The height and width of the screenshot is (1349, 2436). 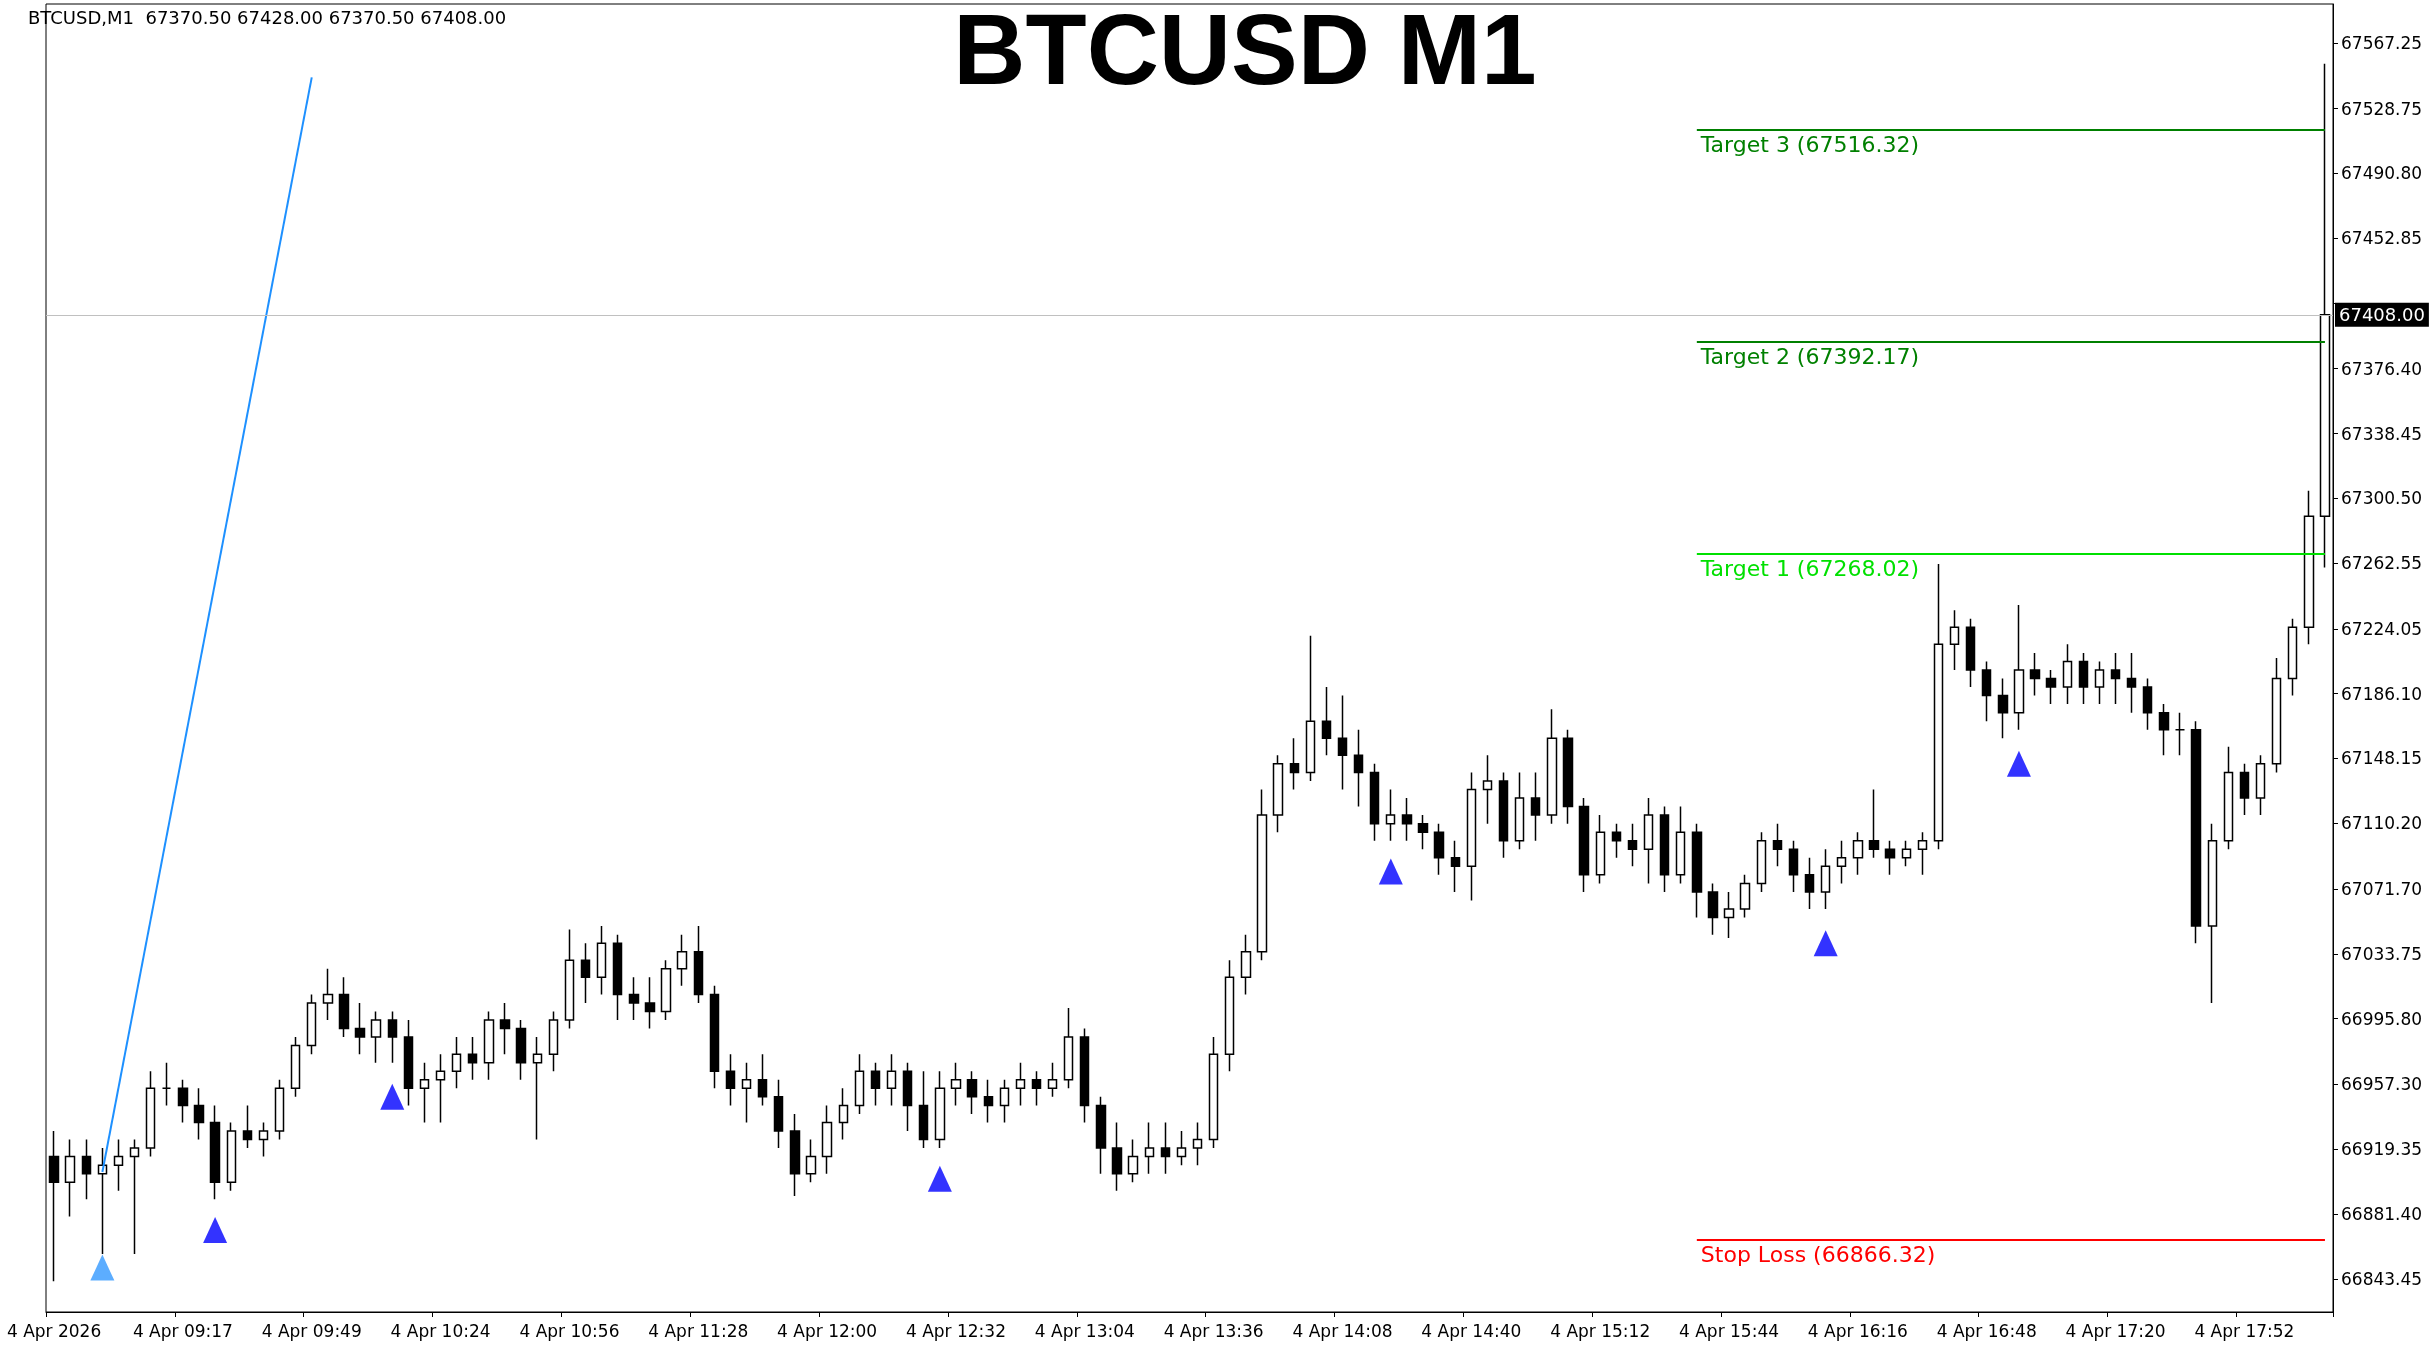 What do you see at coordinates (2382, 173) in the screenshot?
I see `y-tick-label: 67490.80` at bounding box center [2382, 173].